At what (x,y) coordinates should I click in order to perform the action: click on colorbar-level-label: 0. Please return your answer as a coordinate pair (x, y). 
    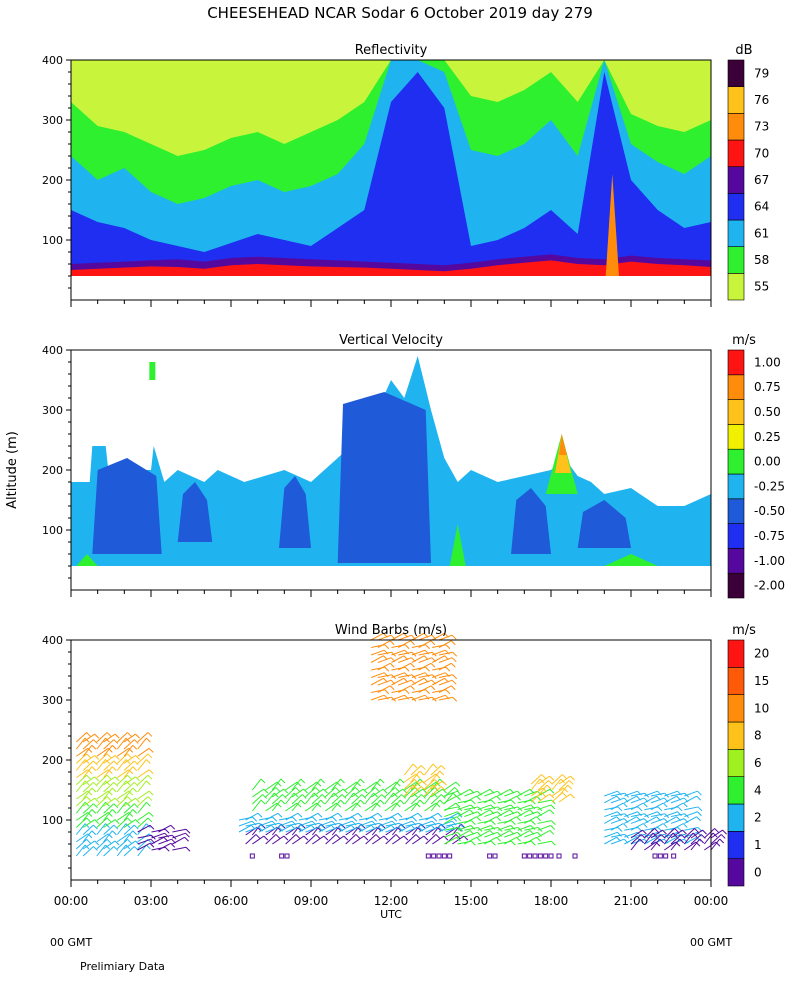
    Looking at the image, I should click on (758, 872).